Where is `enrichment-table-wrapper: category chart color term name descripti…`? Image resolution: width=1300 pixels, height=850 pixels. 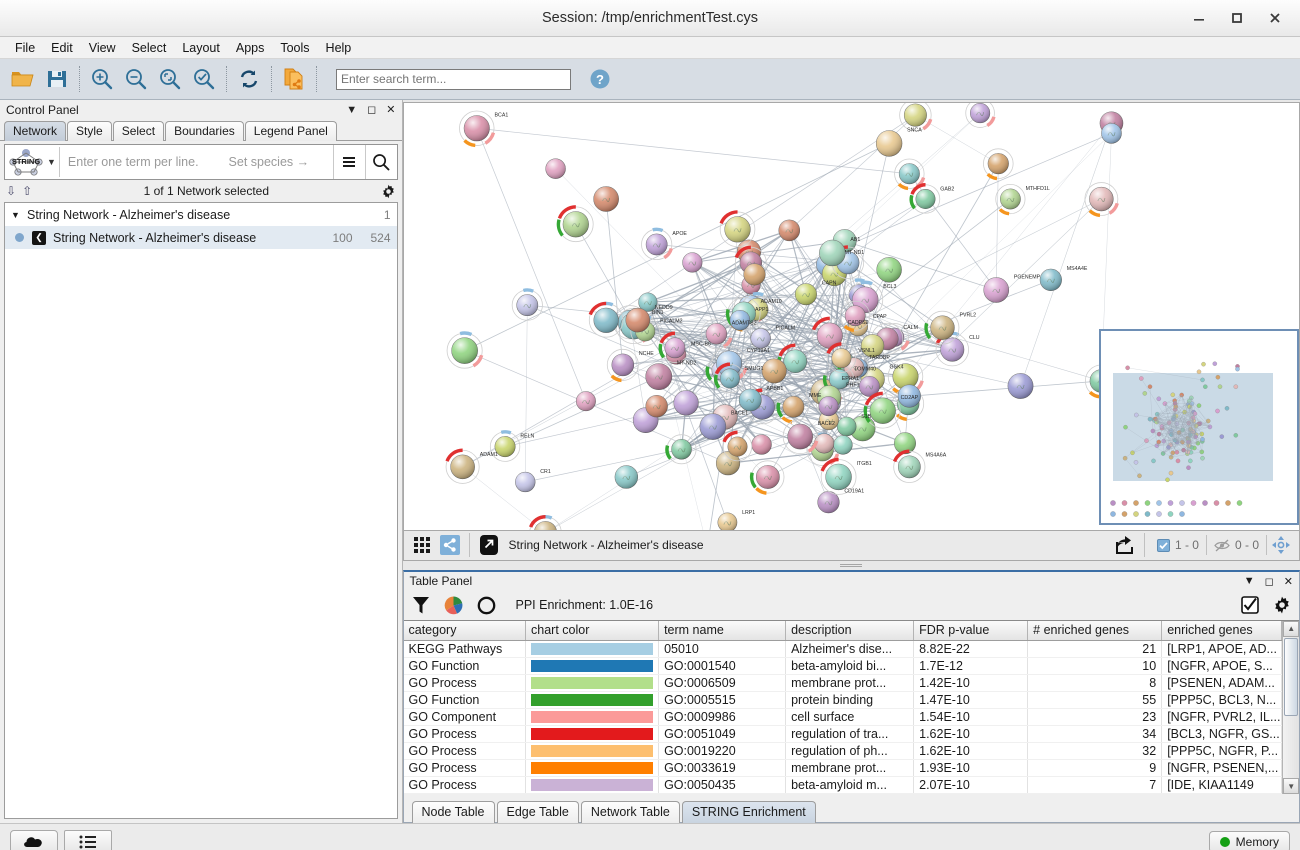
enrichment-table-wrapper: category chart color term name descripti… is located at coordinates (851, 706).